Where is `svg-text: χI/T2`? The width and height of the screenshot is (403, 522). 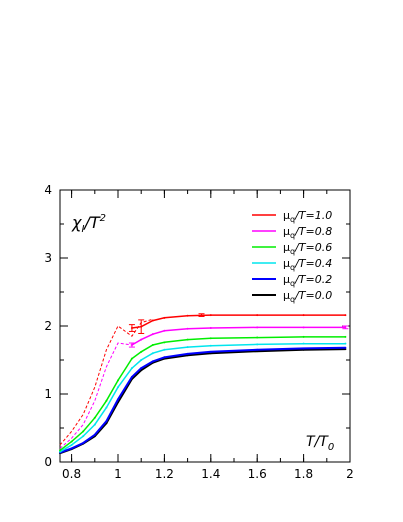
svg-text: χI/T2 is located at coordinates (88, 224).